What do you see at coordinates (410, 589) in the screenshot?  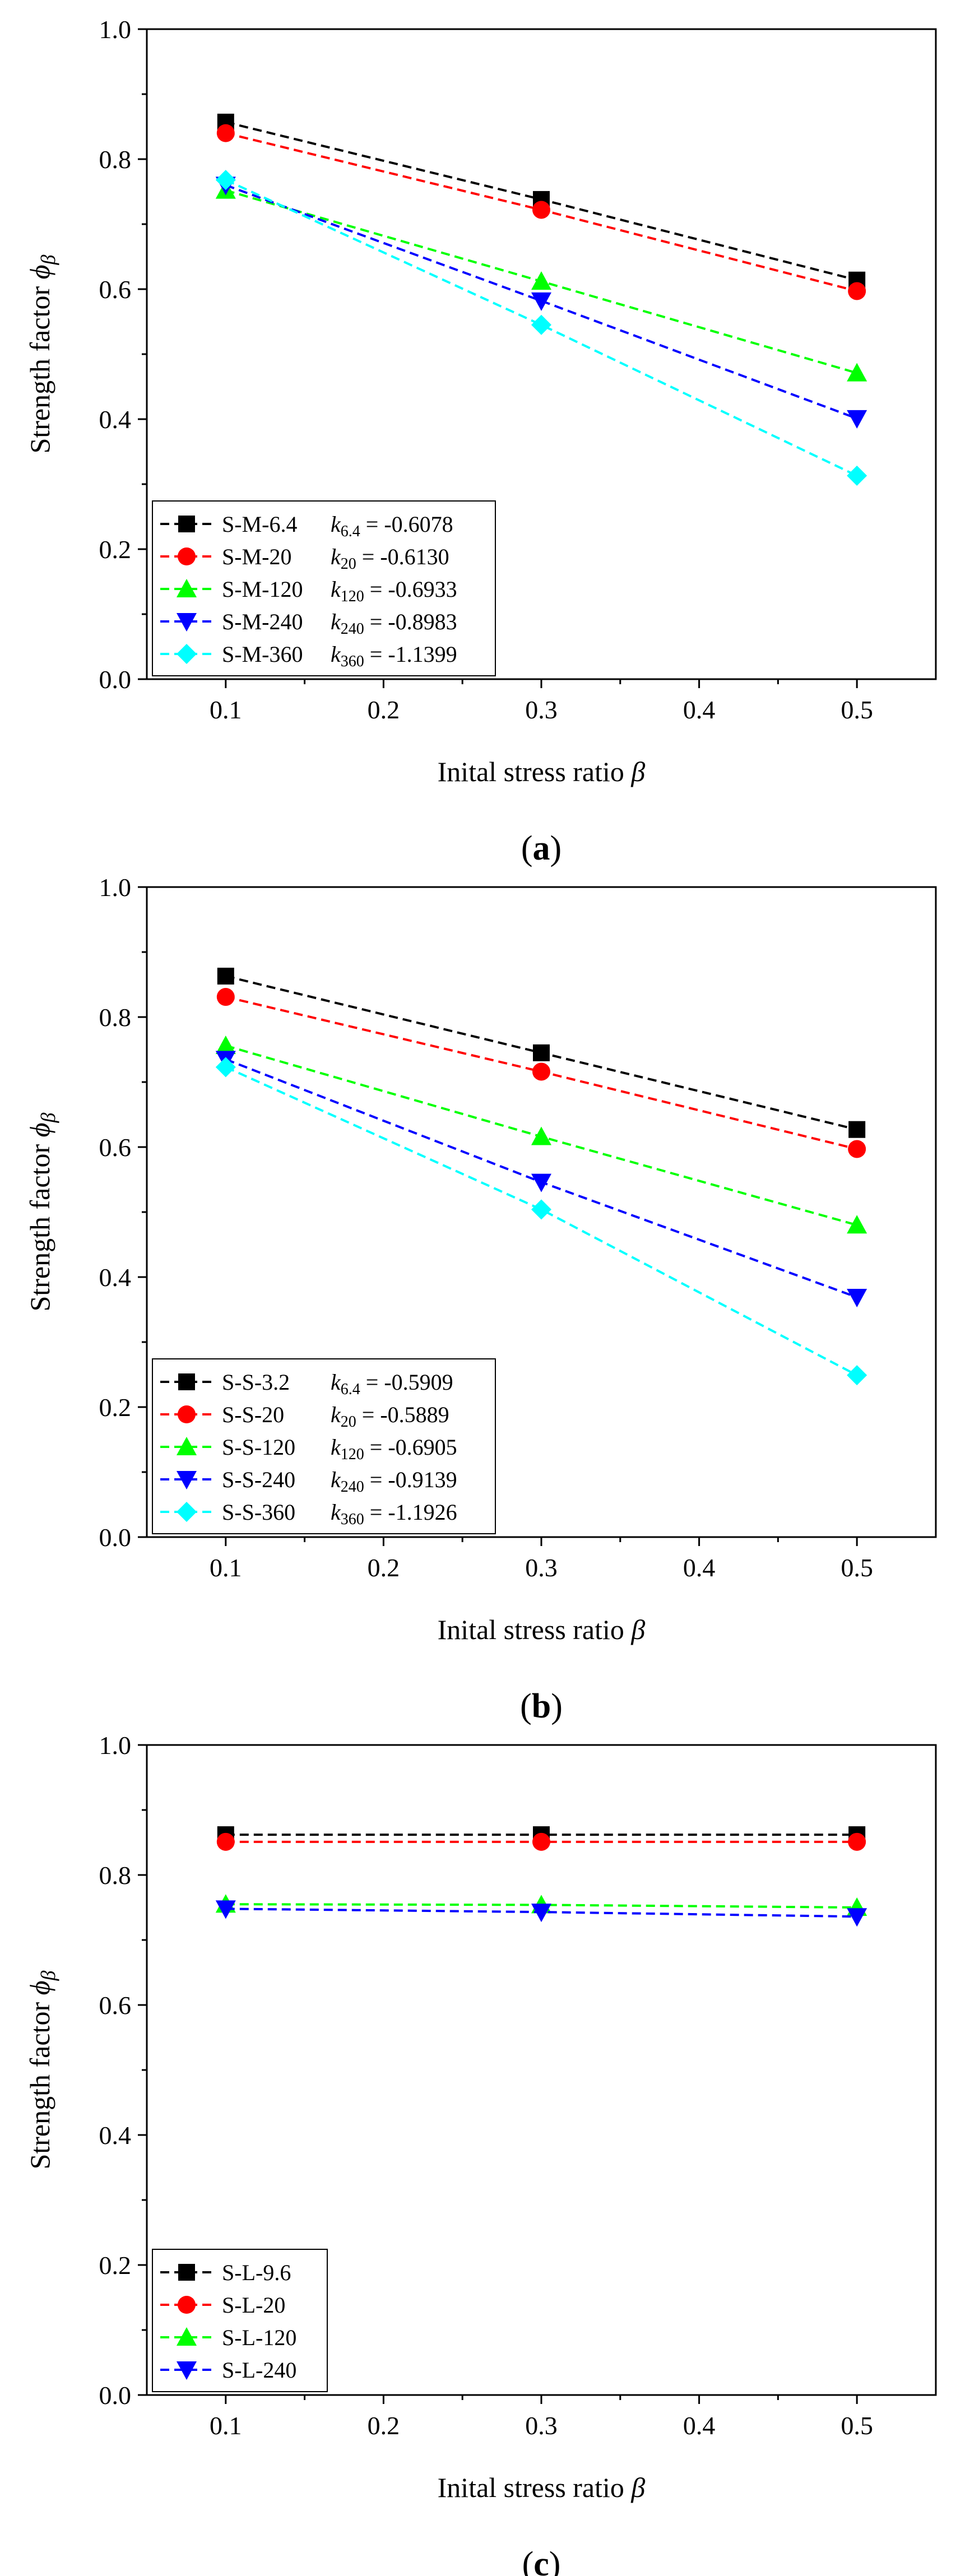 I see `legend-k-value: = -0.6933` at bounding box center [410, 589].